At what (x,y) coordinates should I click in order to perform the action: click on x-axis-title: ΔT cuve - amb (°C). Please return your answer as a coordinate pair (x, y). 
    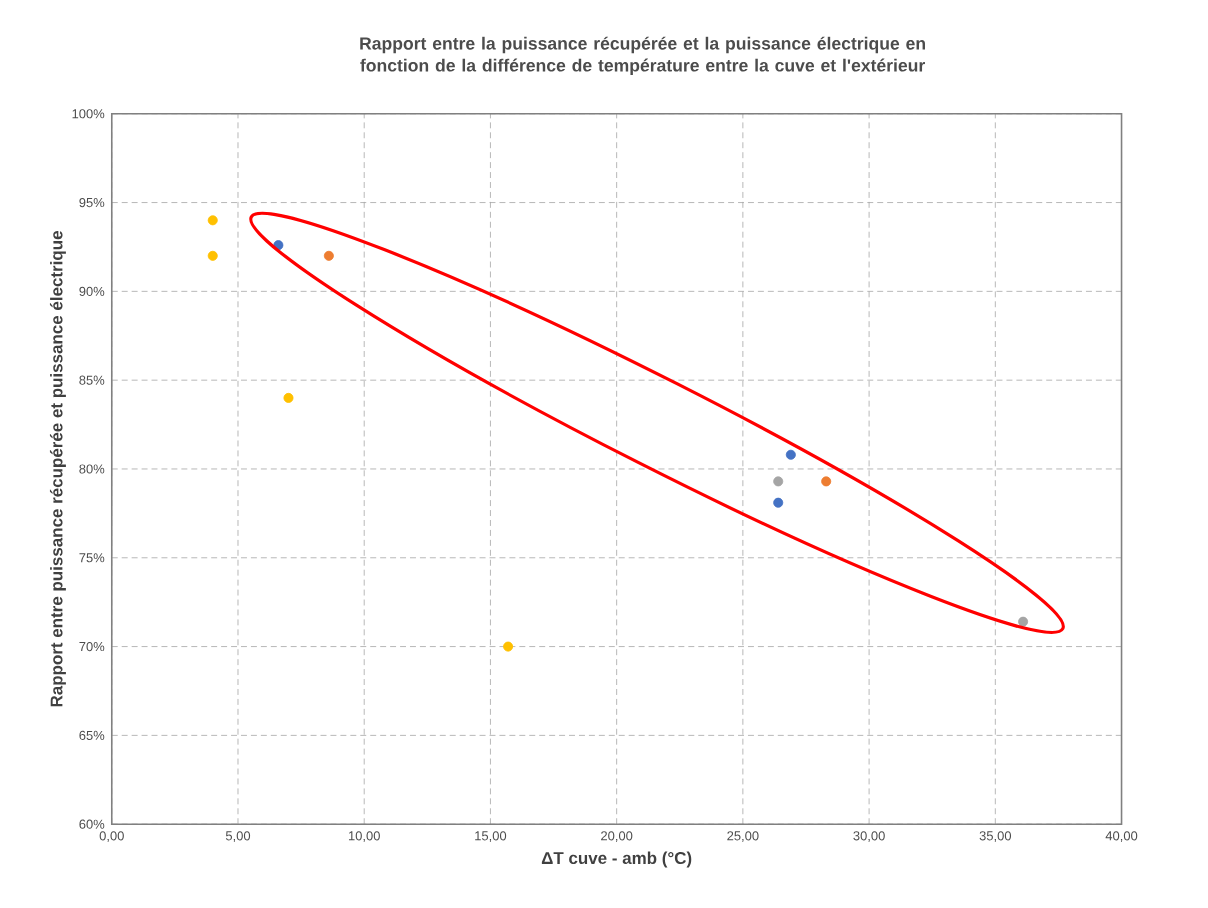
    Looking at the image, I should click on (616, 859).